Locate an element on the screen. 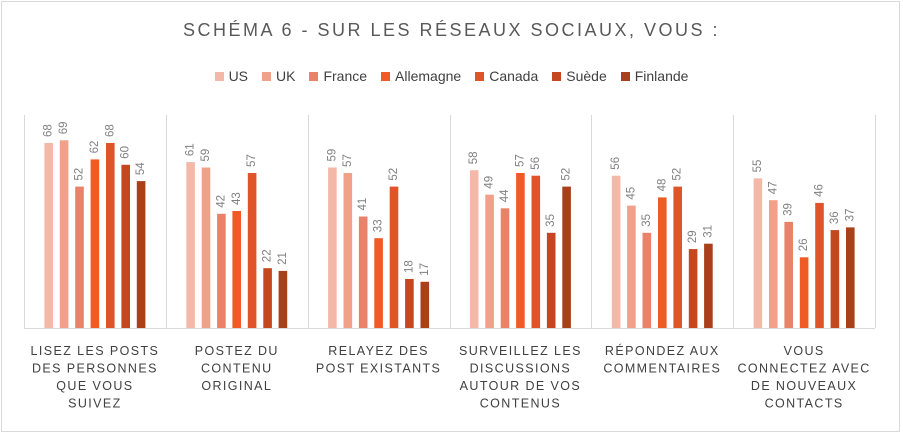 The height and width of the screenshot is (435, 903). data-label: 35 is located at coordinates (551, 220).